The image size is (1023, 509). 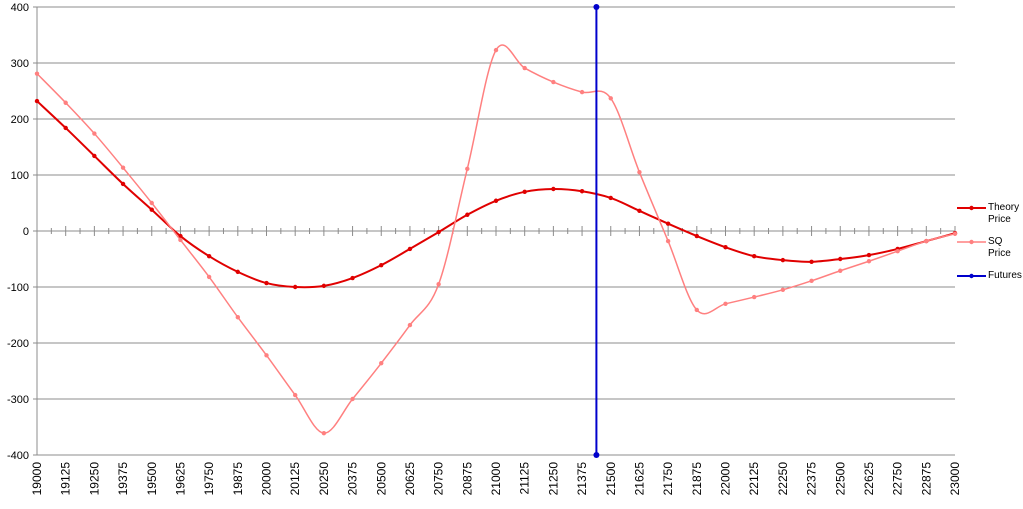 I want to click on x-tick-label: 19375, so click(x=123, y=479).